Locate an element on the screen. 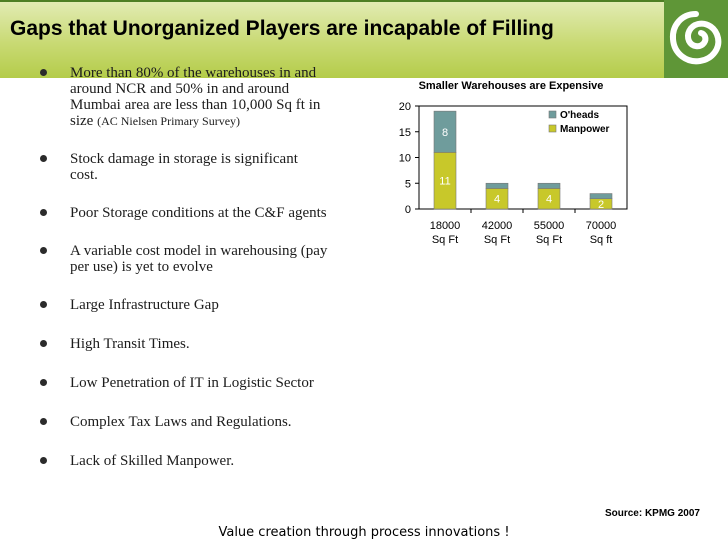 The height and width of the screenshot is (546, 728). data-label: 11 is located at coordinates (444, 182).